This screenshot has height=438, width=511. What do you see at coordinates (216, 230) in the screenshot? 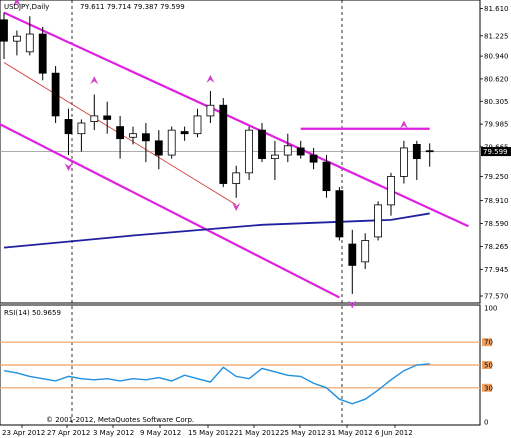
I see `moving-average` at bounding box center [216, 230].